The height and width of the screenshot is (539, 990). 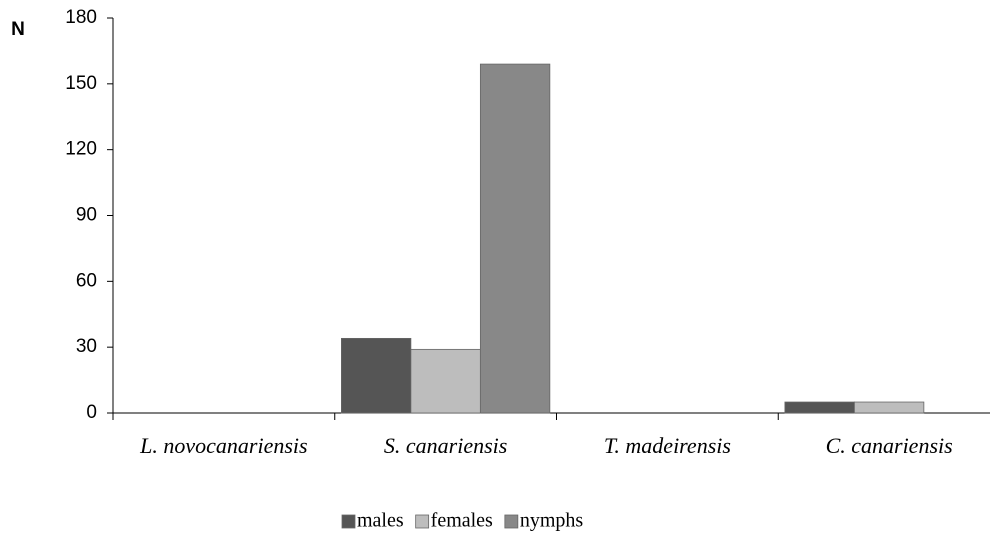 What do you see at coordinates (86, 280) in the screenshot?
I see `y-tick-label: 60` at bounding box center [86, 280].